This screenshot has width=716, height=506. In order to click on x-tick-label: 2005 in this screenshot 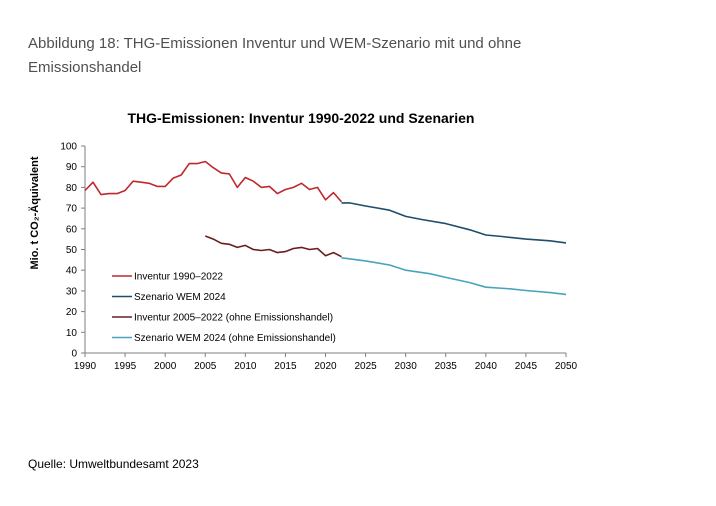, I will do `click(205, 366)`.